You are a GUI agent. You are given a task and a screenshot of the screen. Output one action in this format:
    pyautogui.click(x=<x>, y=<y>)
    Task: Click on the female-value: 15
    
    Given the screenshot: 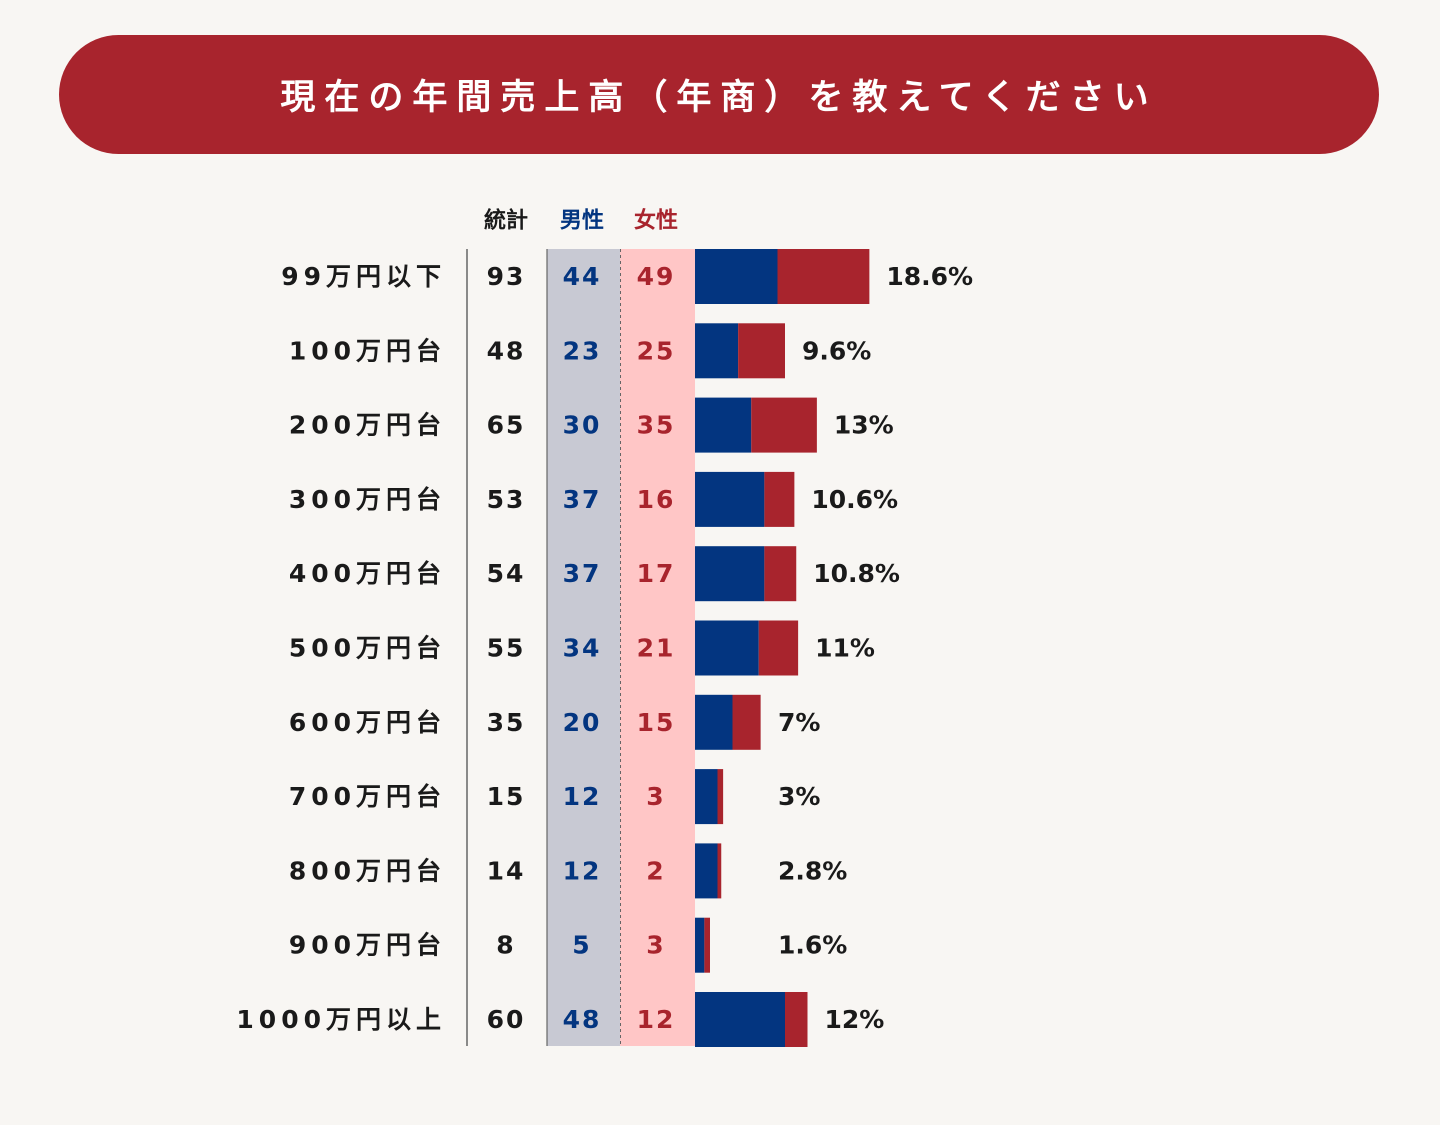 What is the action you would take?
    pyautogui.click(x=656, y=722)
    